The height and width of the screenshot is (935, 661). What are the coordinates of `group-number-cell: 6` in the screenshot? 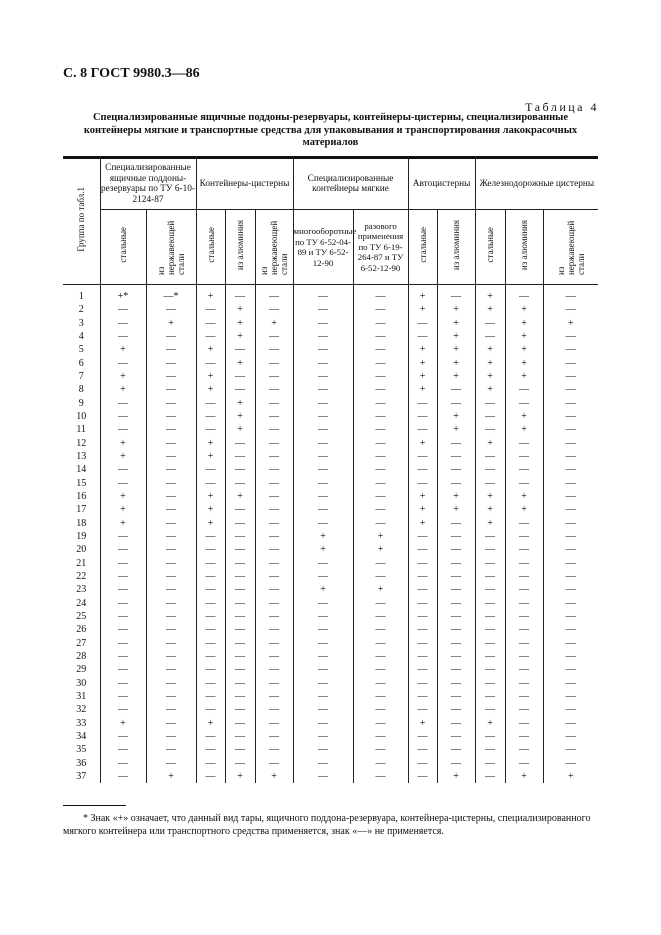 It's located at (82, 363).